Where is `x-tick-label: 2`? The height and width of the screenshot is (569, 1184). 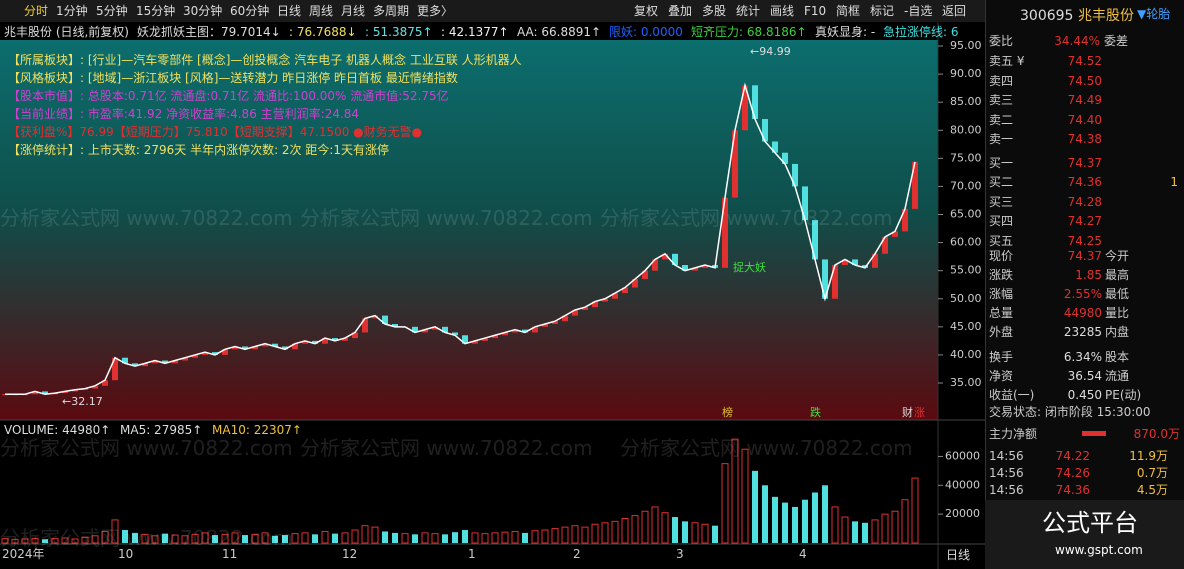 x-tick-label: 2 is located at coordinates (577, 554).